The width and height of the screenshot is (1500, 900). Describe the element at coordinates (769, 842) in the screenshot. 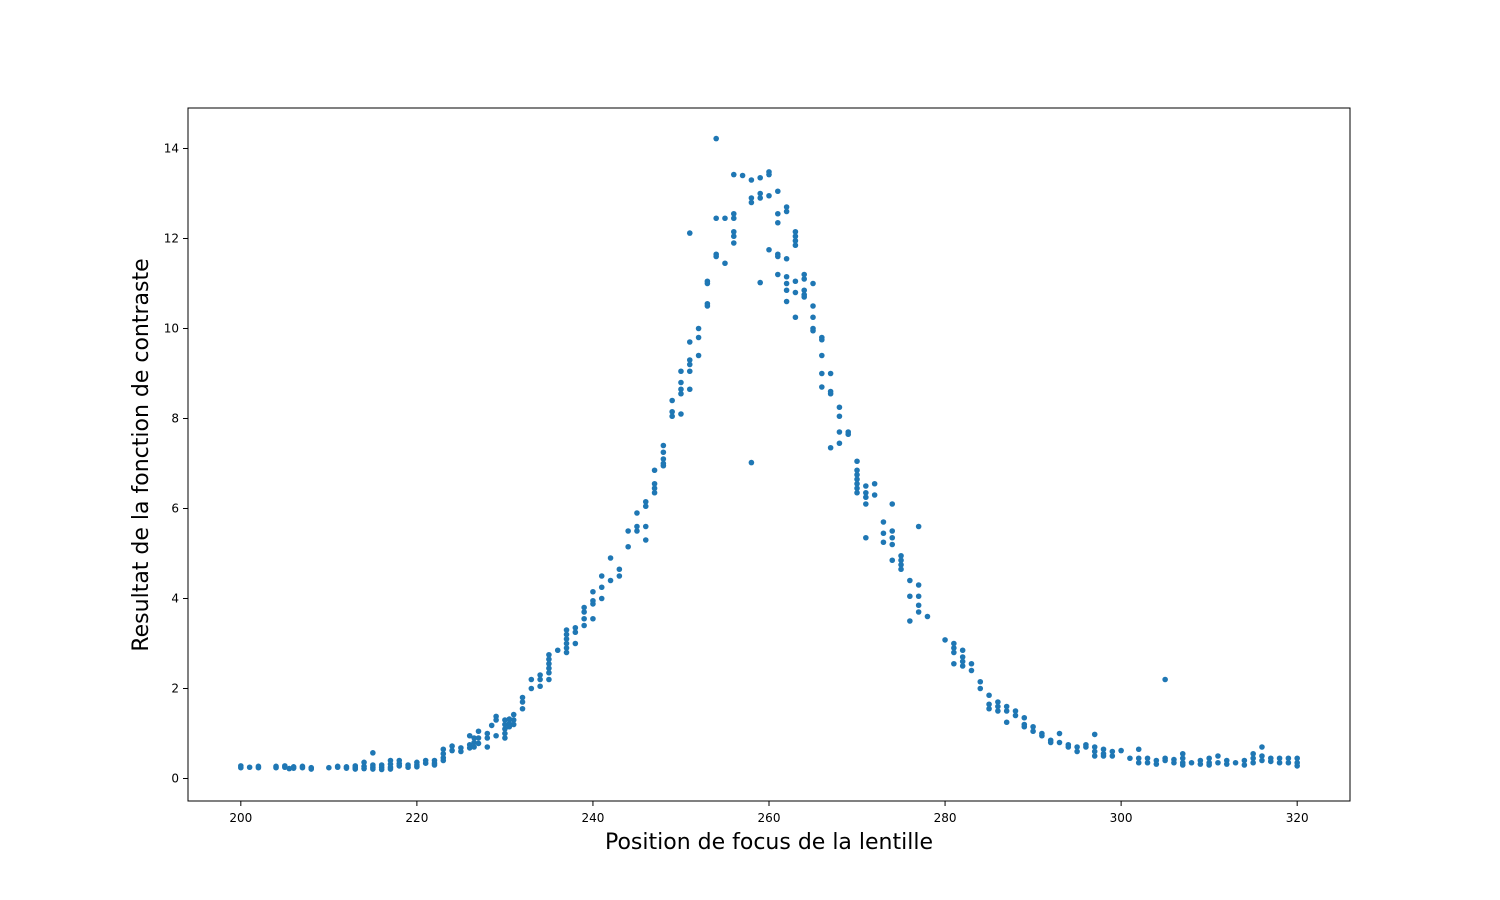

I see `x-axis-title: Position de focus de la lentille` at that location.